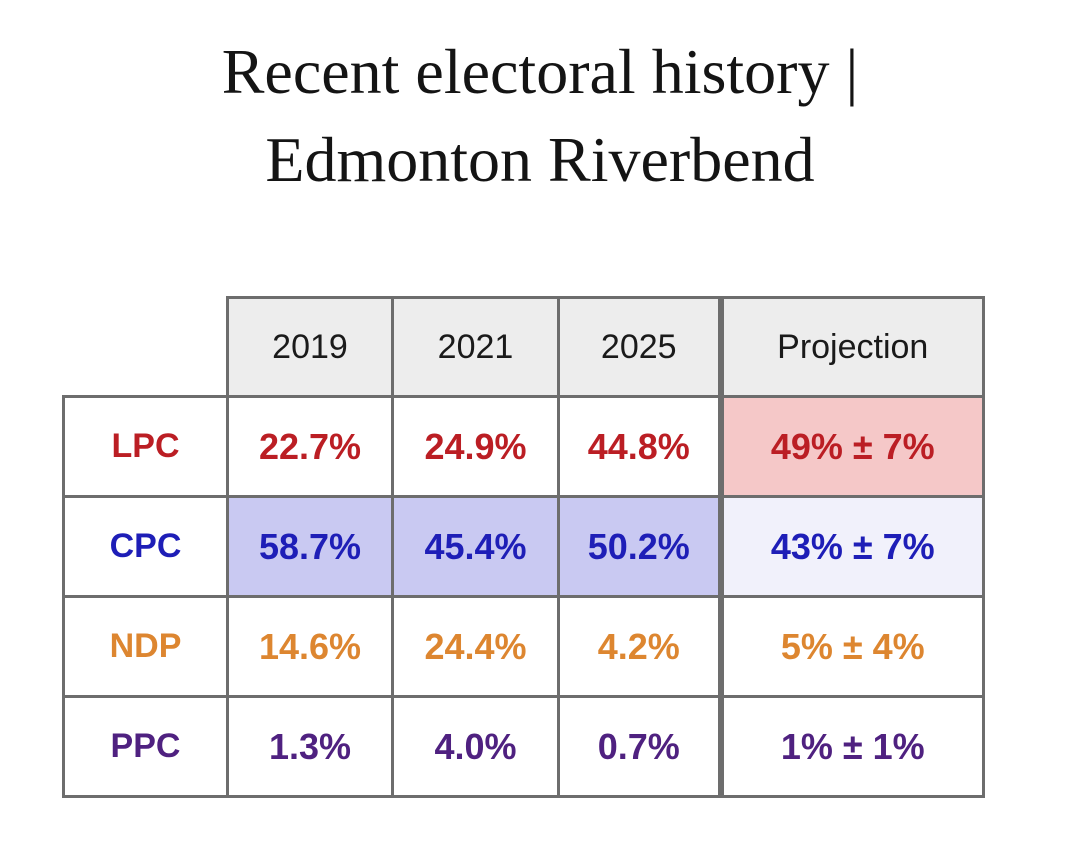  Describe the element at coordinates (639, 347) in the screenshot. I see `column-header-2025: 2025` at that location.